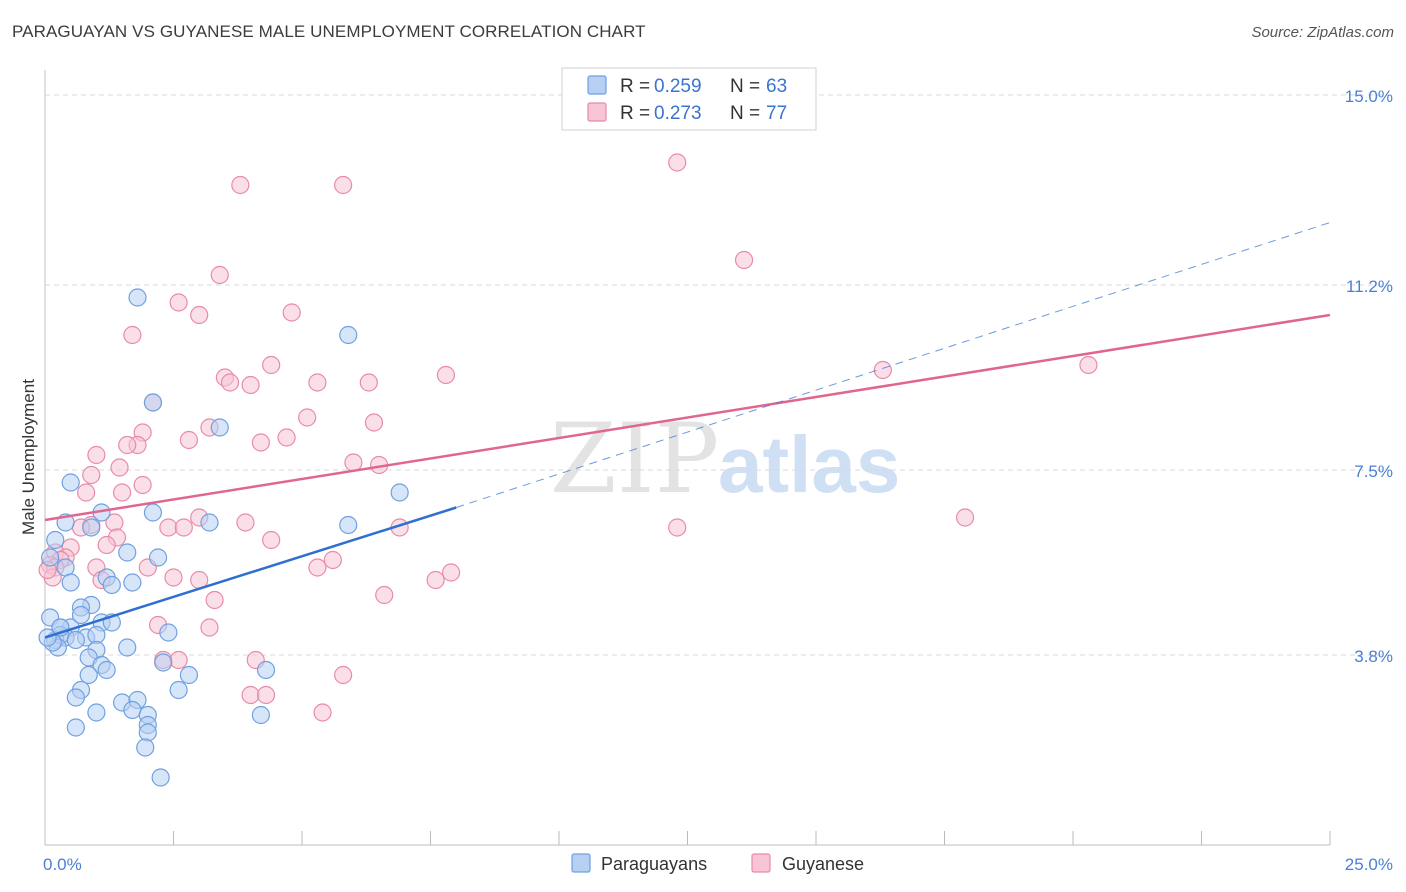 The height and width of the screenshot is (892, 1406). Describe the element at coordinates (1322, 32) in the screenshot. I see `source-credit: Source: ZipAtlas.com` at that location.